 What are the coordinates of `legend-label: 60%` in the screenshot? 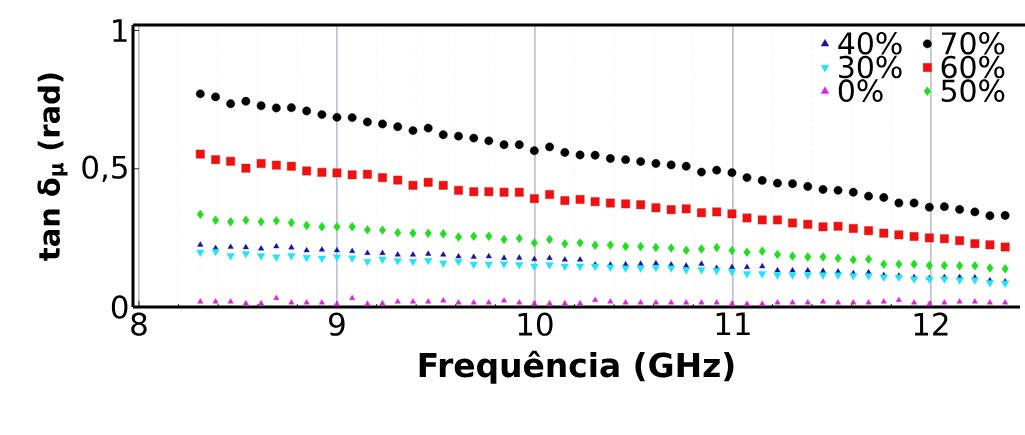 It's located at (973, 67).